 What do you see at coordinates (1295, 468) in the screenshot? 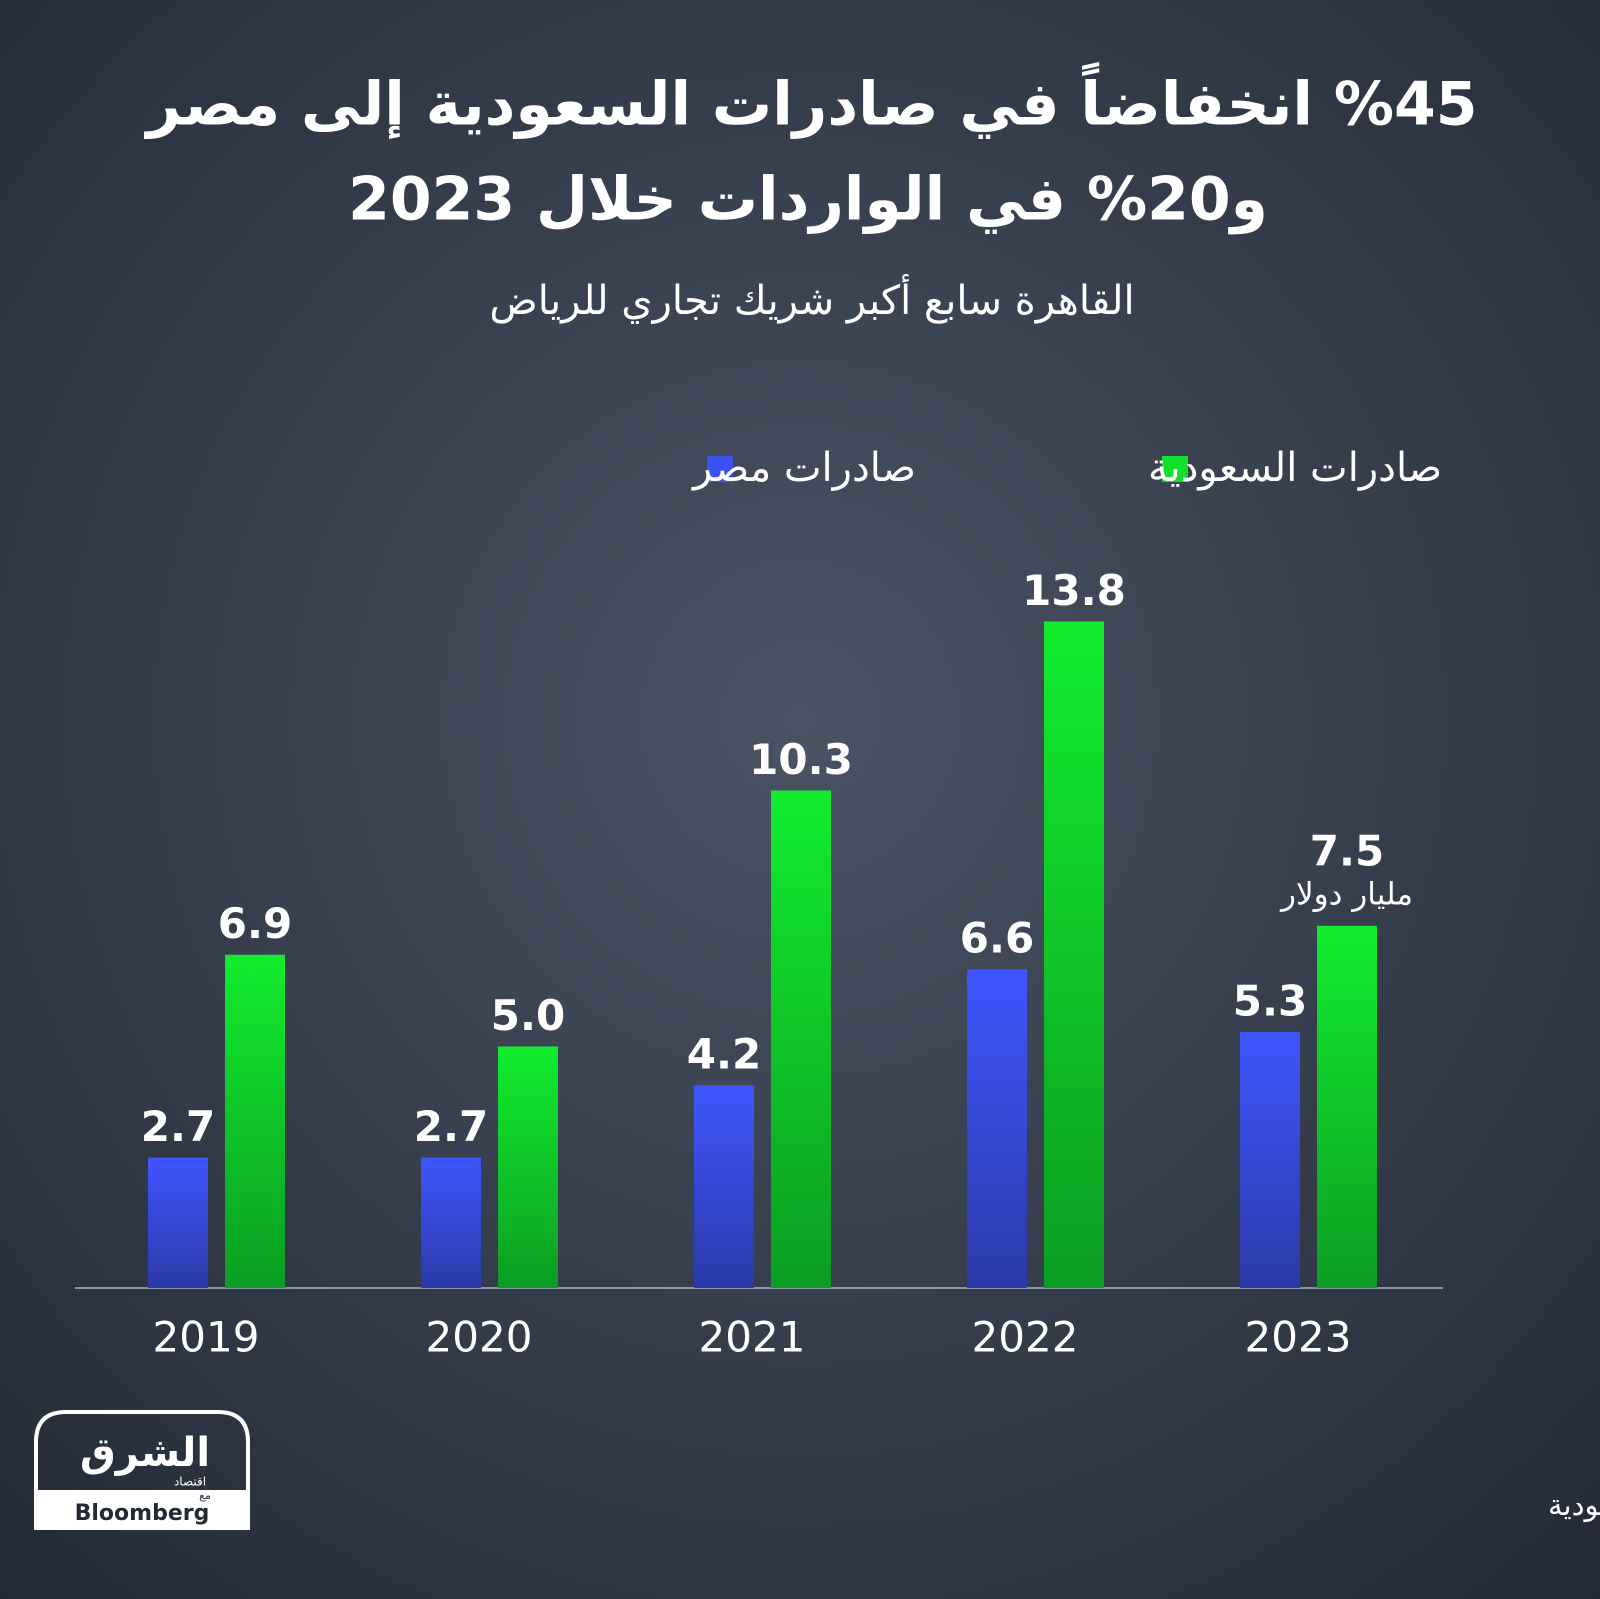
I see `legend-label: صادرات السعودية` at bounding box center [1295, 468].